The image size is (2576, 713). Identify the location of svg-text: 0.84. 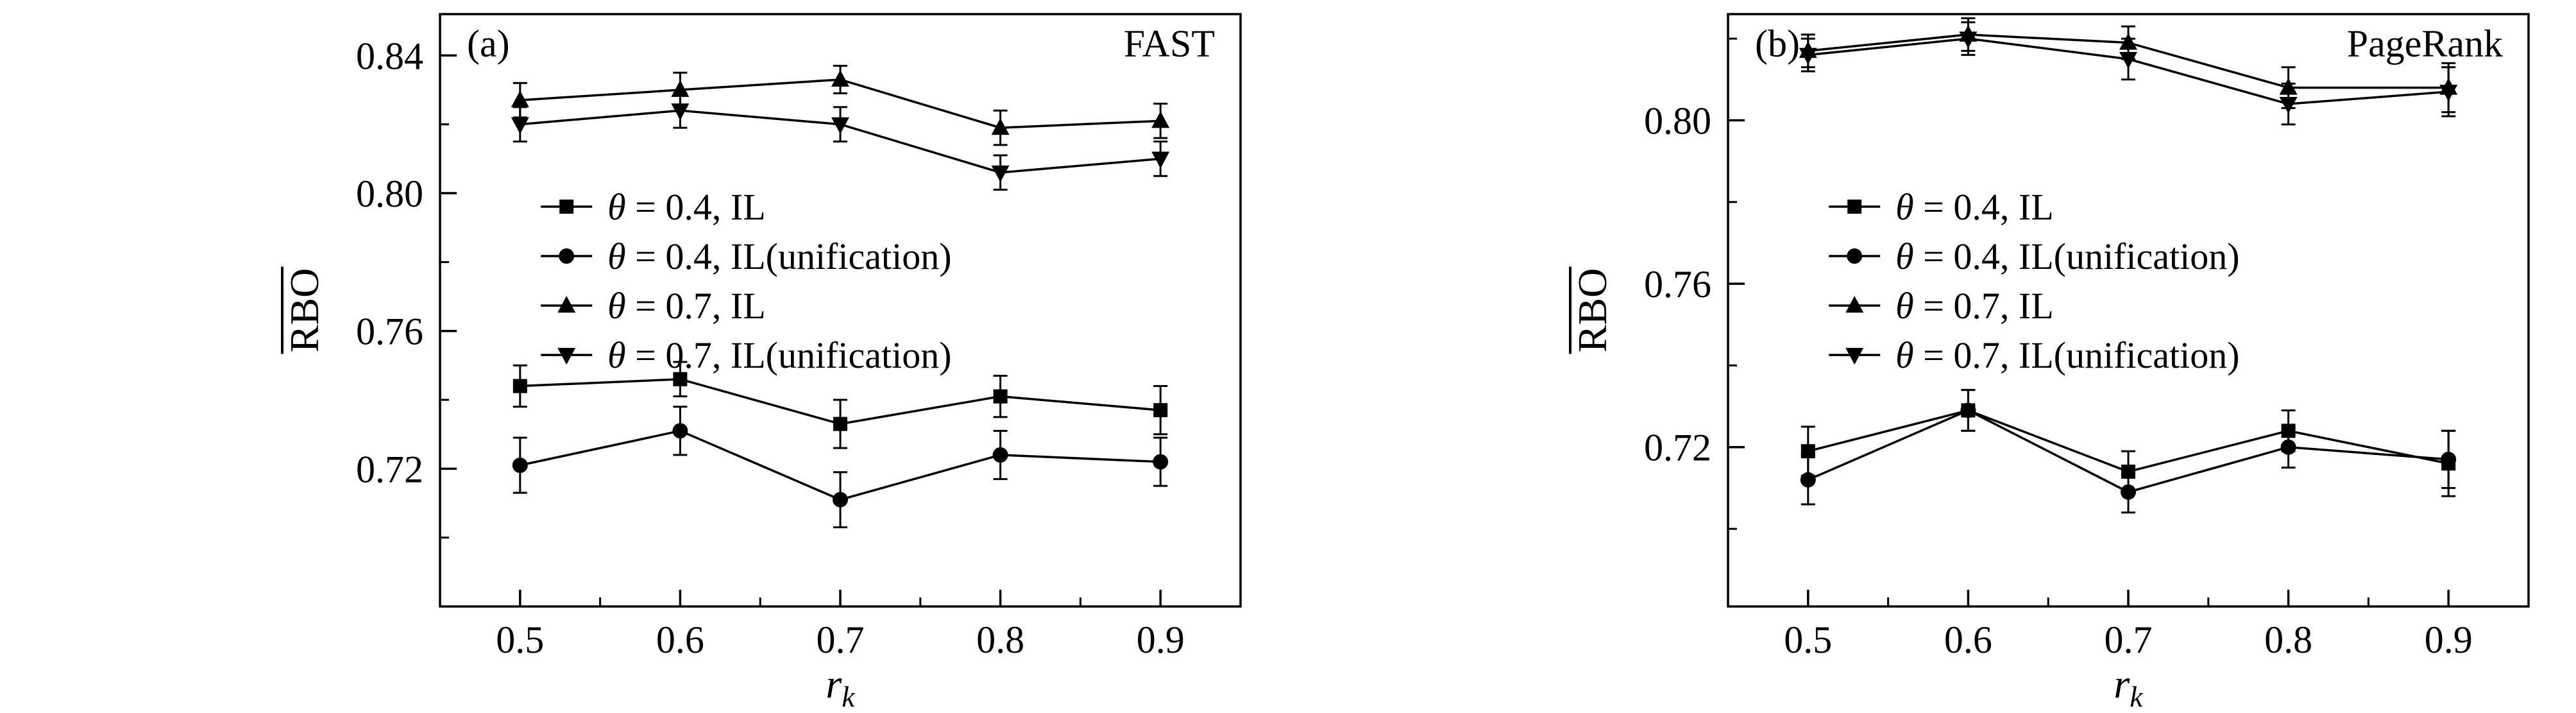
(389, 56).